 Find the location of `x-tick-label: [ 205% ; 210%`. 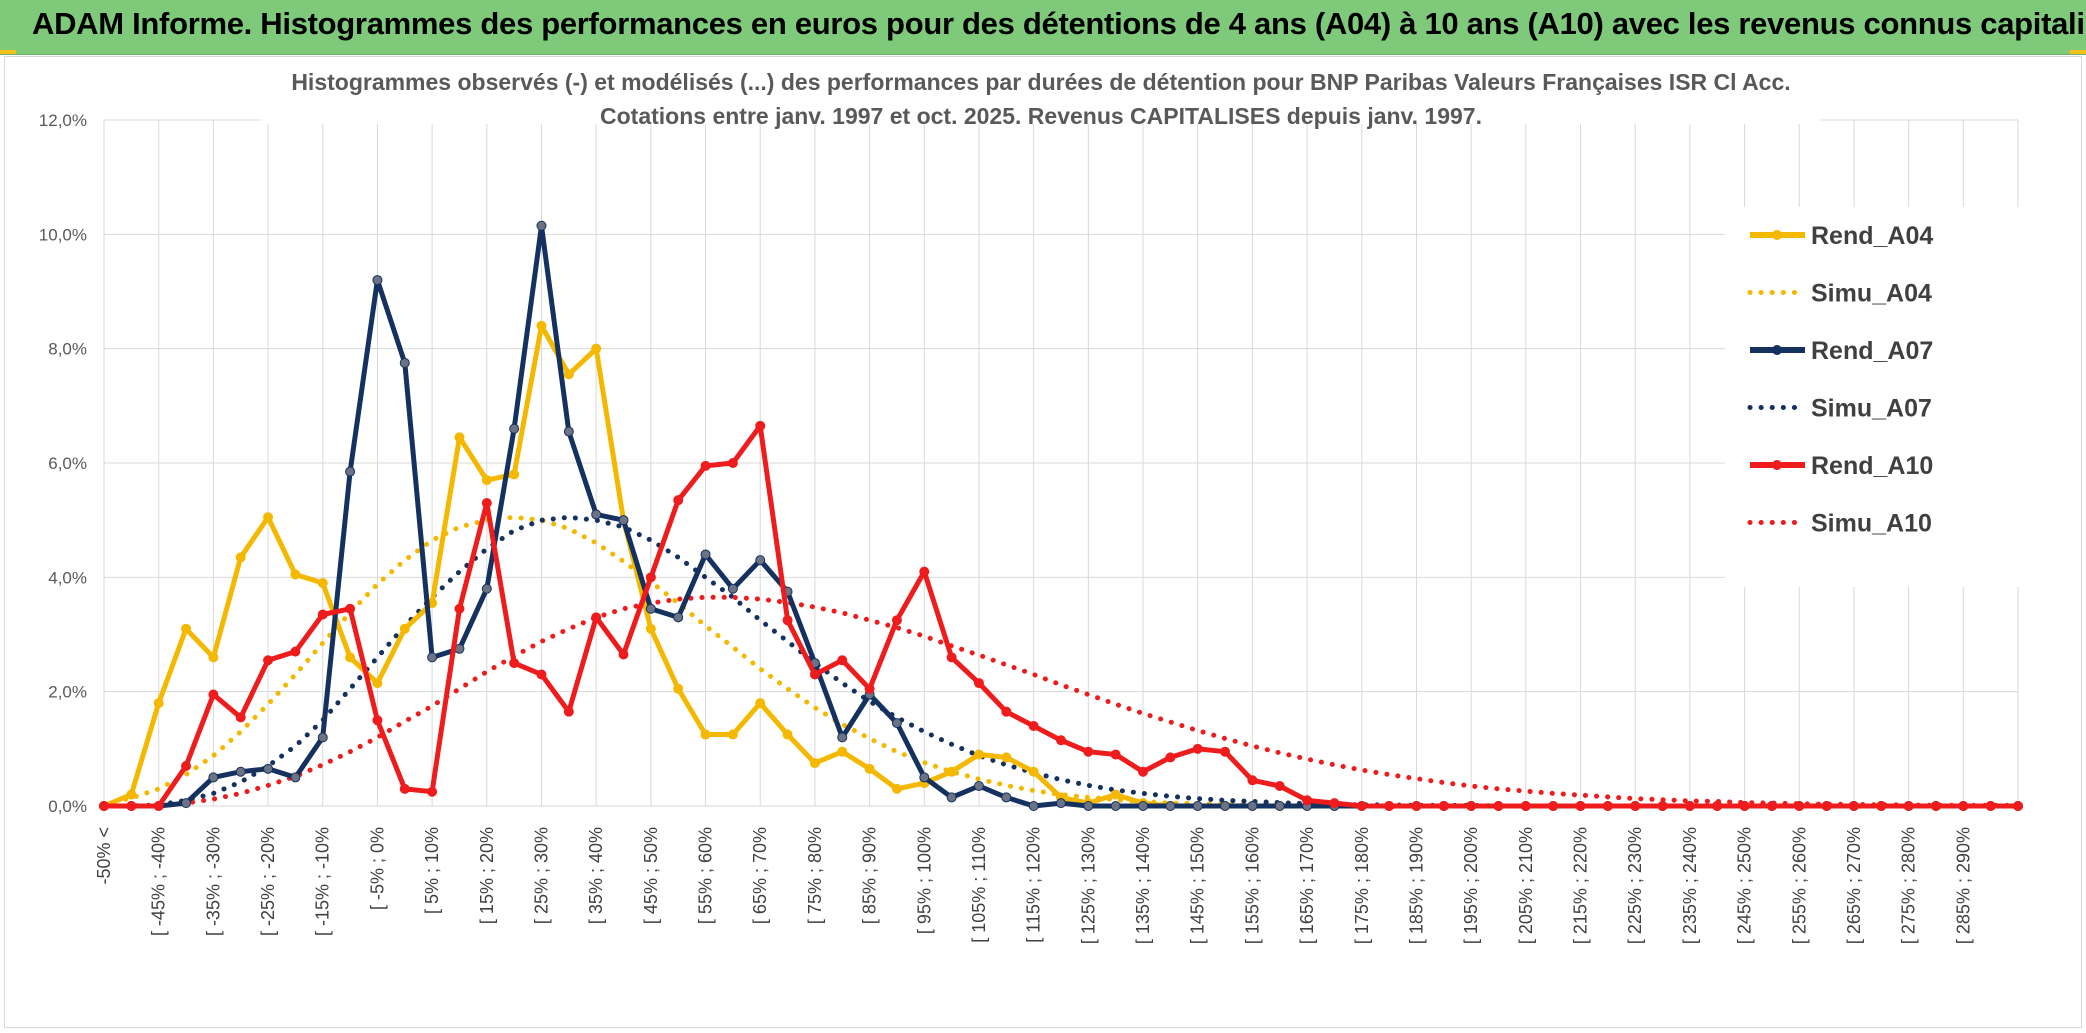

x-tick-label: [ 205% ; 210% is located at coordinates (1526, 885).